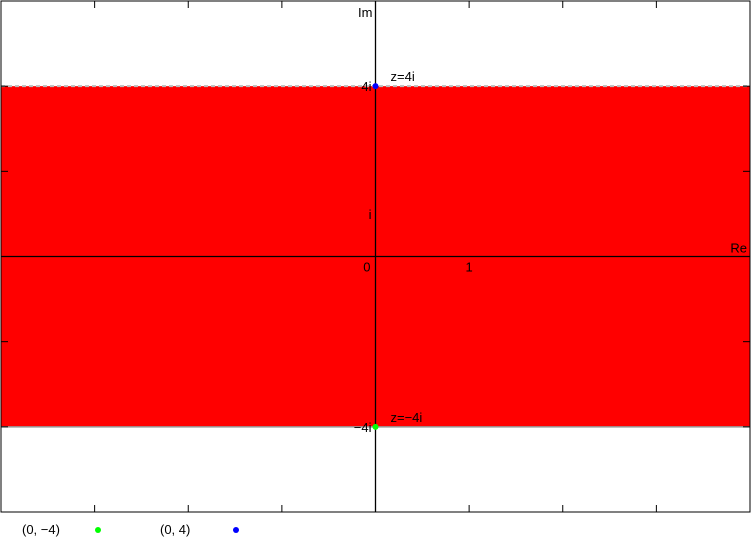  Describe the element at coordinates (363, 427) in the screenshot. I see `y-tick-label: −4i` at that location.